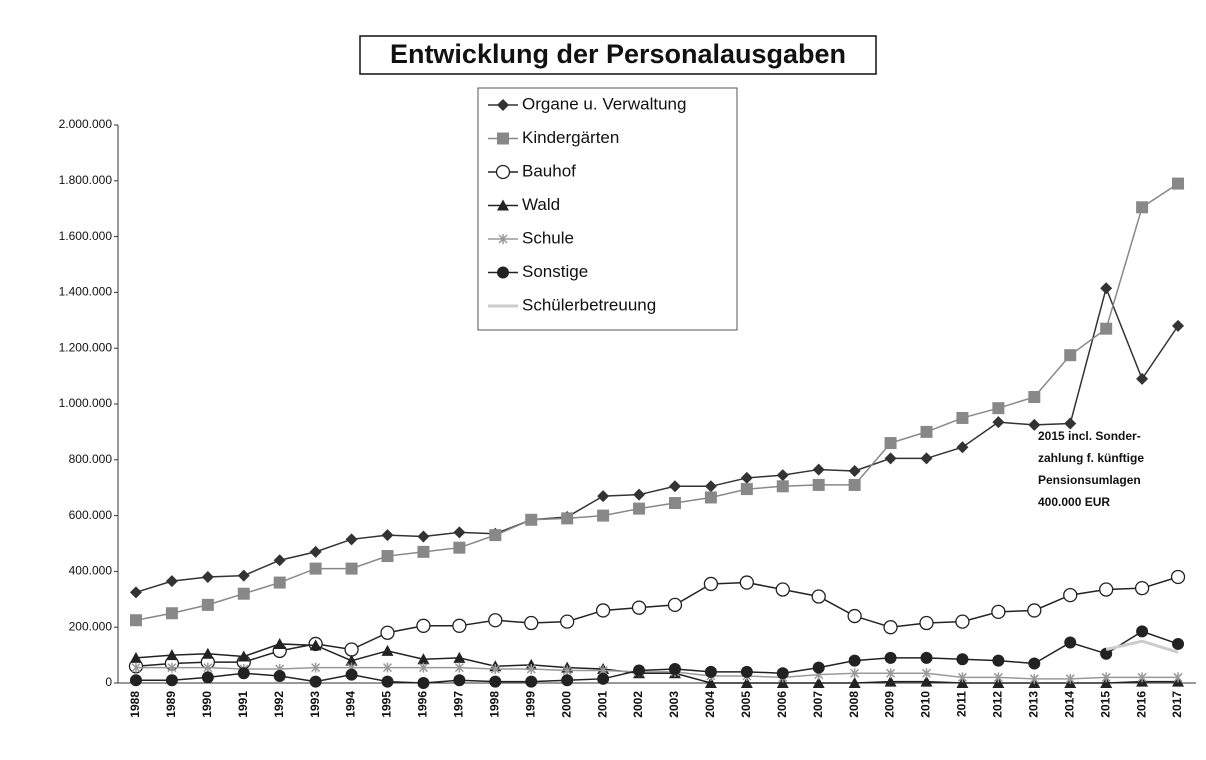 The image size is (1206, 760). Describe the element at coordinates (710, 704) in the screenshot. I see `x-tick-label: 2004` at that location.